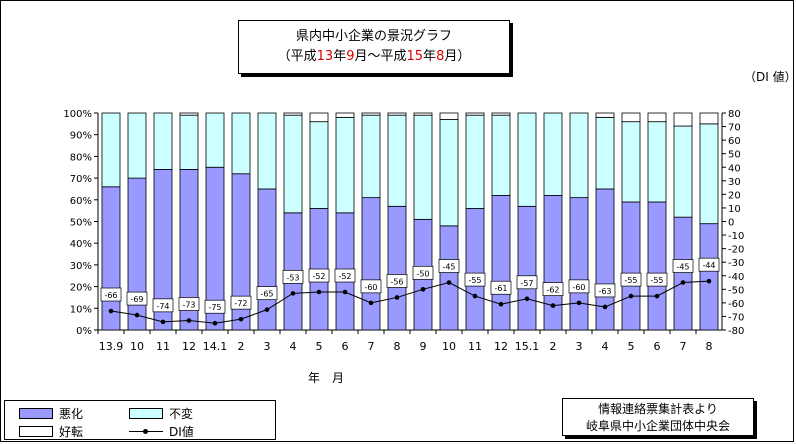 The height and width of the screenshot is (444, 796). I want to click on x-tick-label: 14.1, so click(215, 346).